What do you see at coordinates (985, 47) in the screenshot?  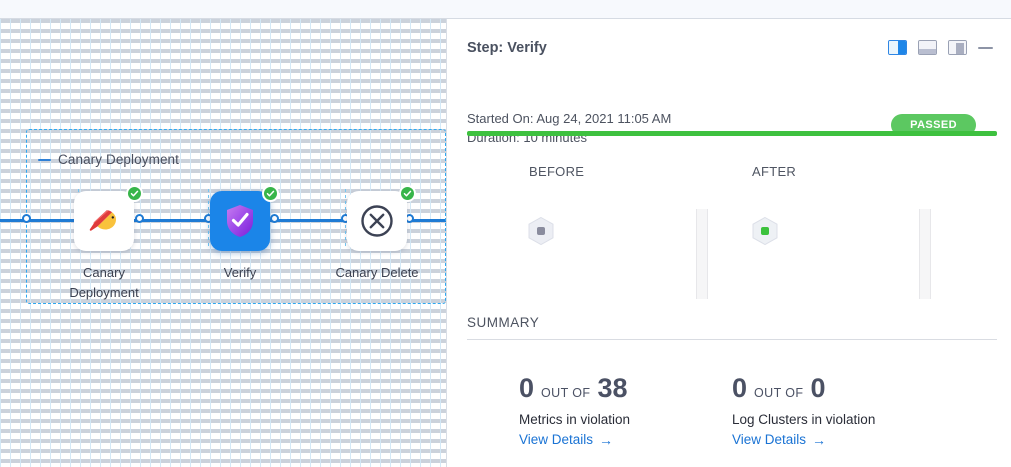 I see `minimize-icon` at bounding box center [985, 47].